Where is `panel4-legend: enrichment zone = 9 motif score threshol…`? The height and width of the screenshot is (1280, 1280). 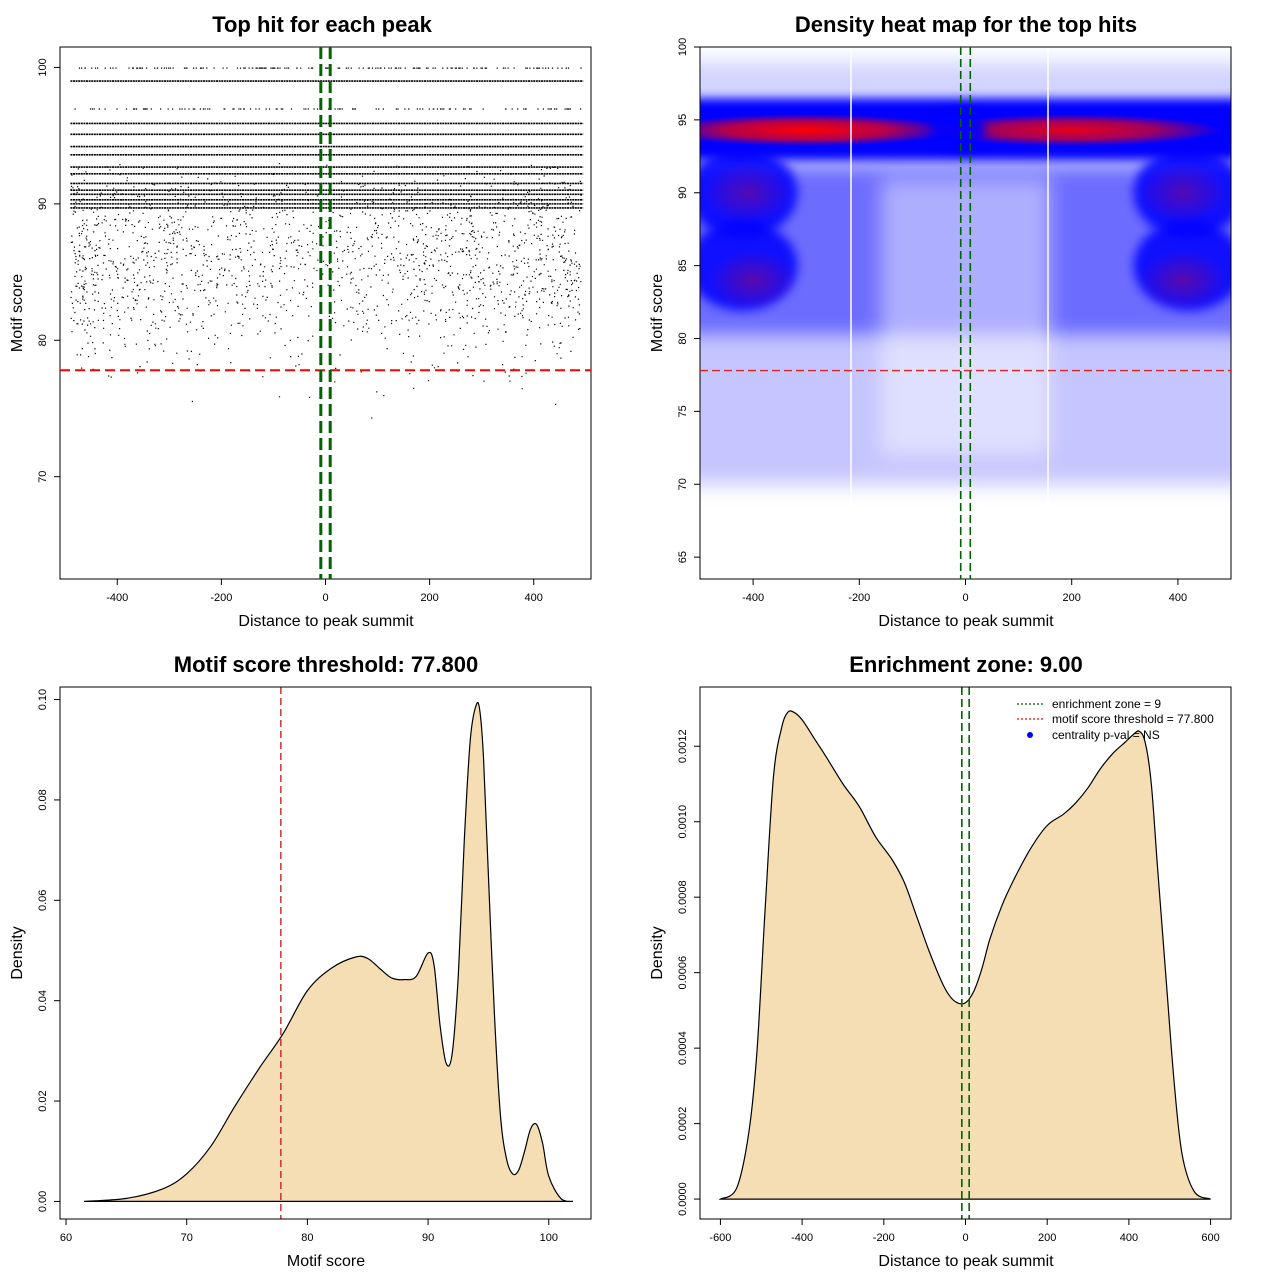
panel4-legend: enrichment zone = 9 motif score threshol… is located at coordinates (1115, 719).